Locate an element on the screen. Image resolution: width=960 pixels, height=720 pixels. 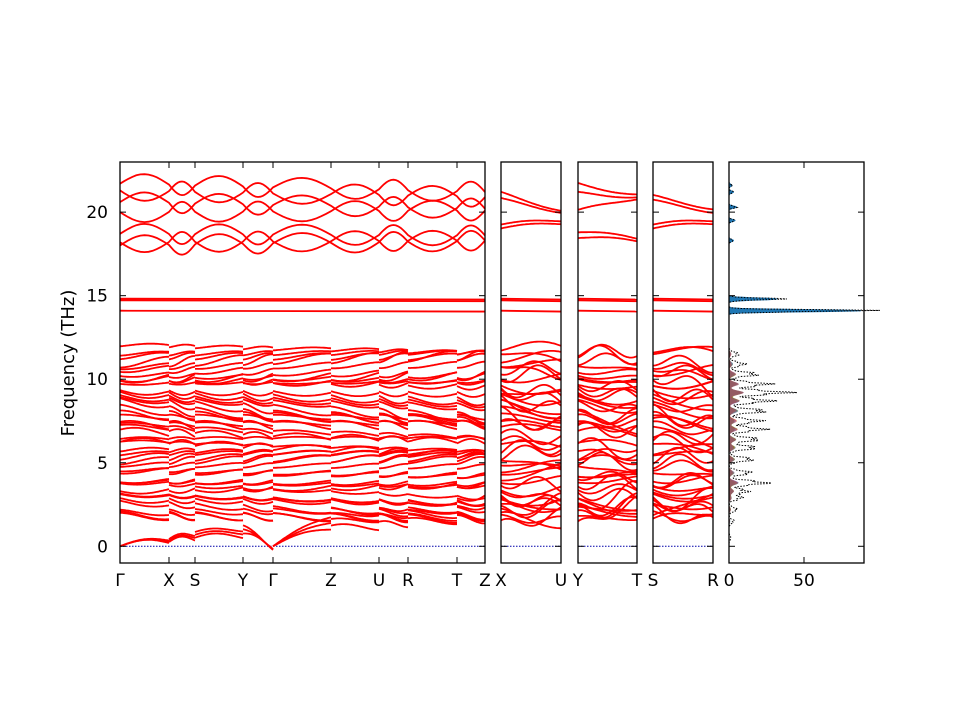
y-tick-label: 20 is located at coordinates (97, 213).